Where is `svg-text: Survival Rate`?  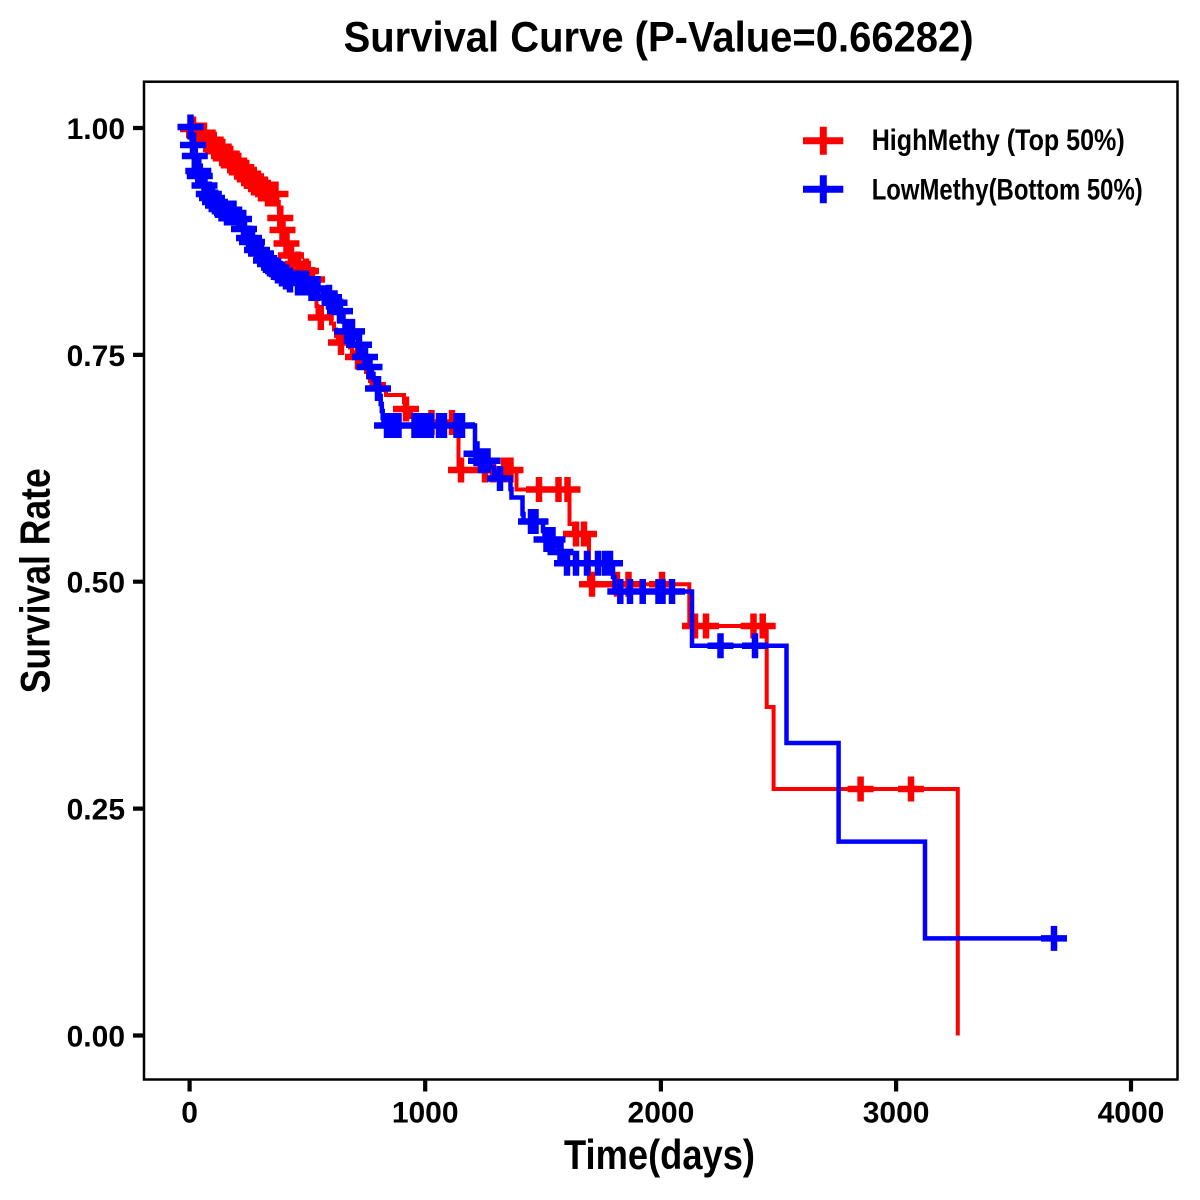 svg-text: Survival Rate is located at coordinates (35, 580).